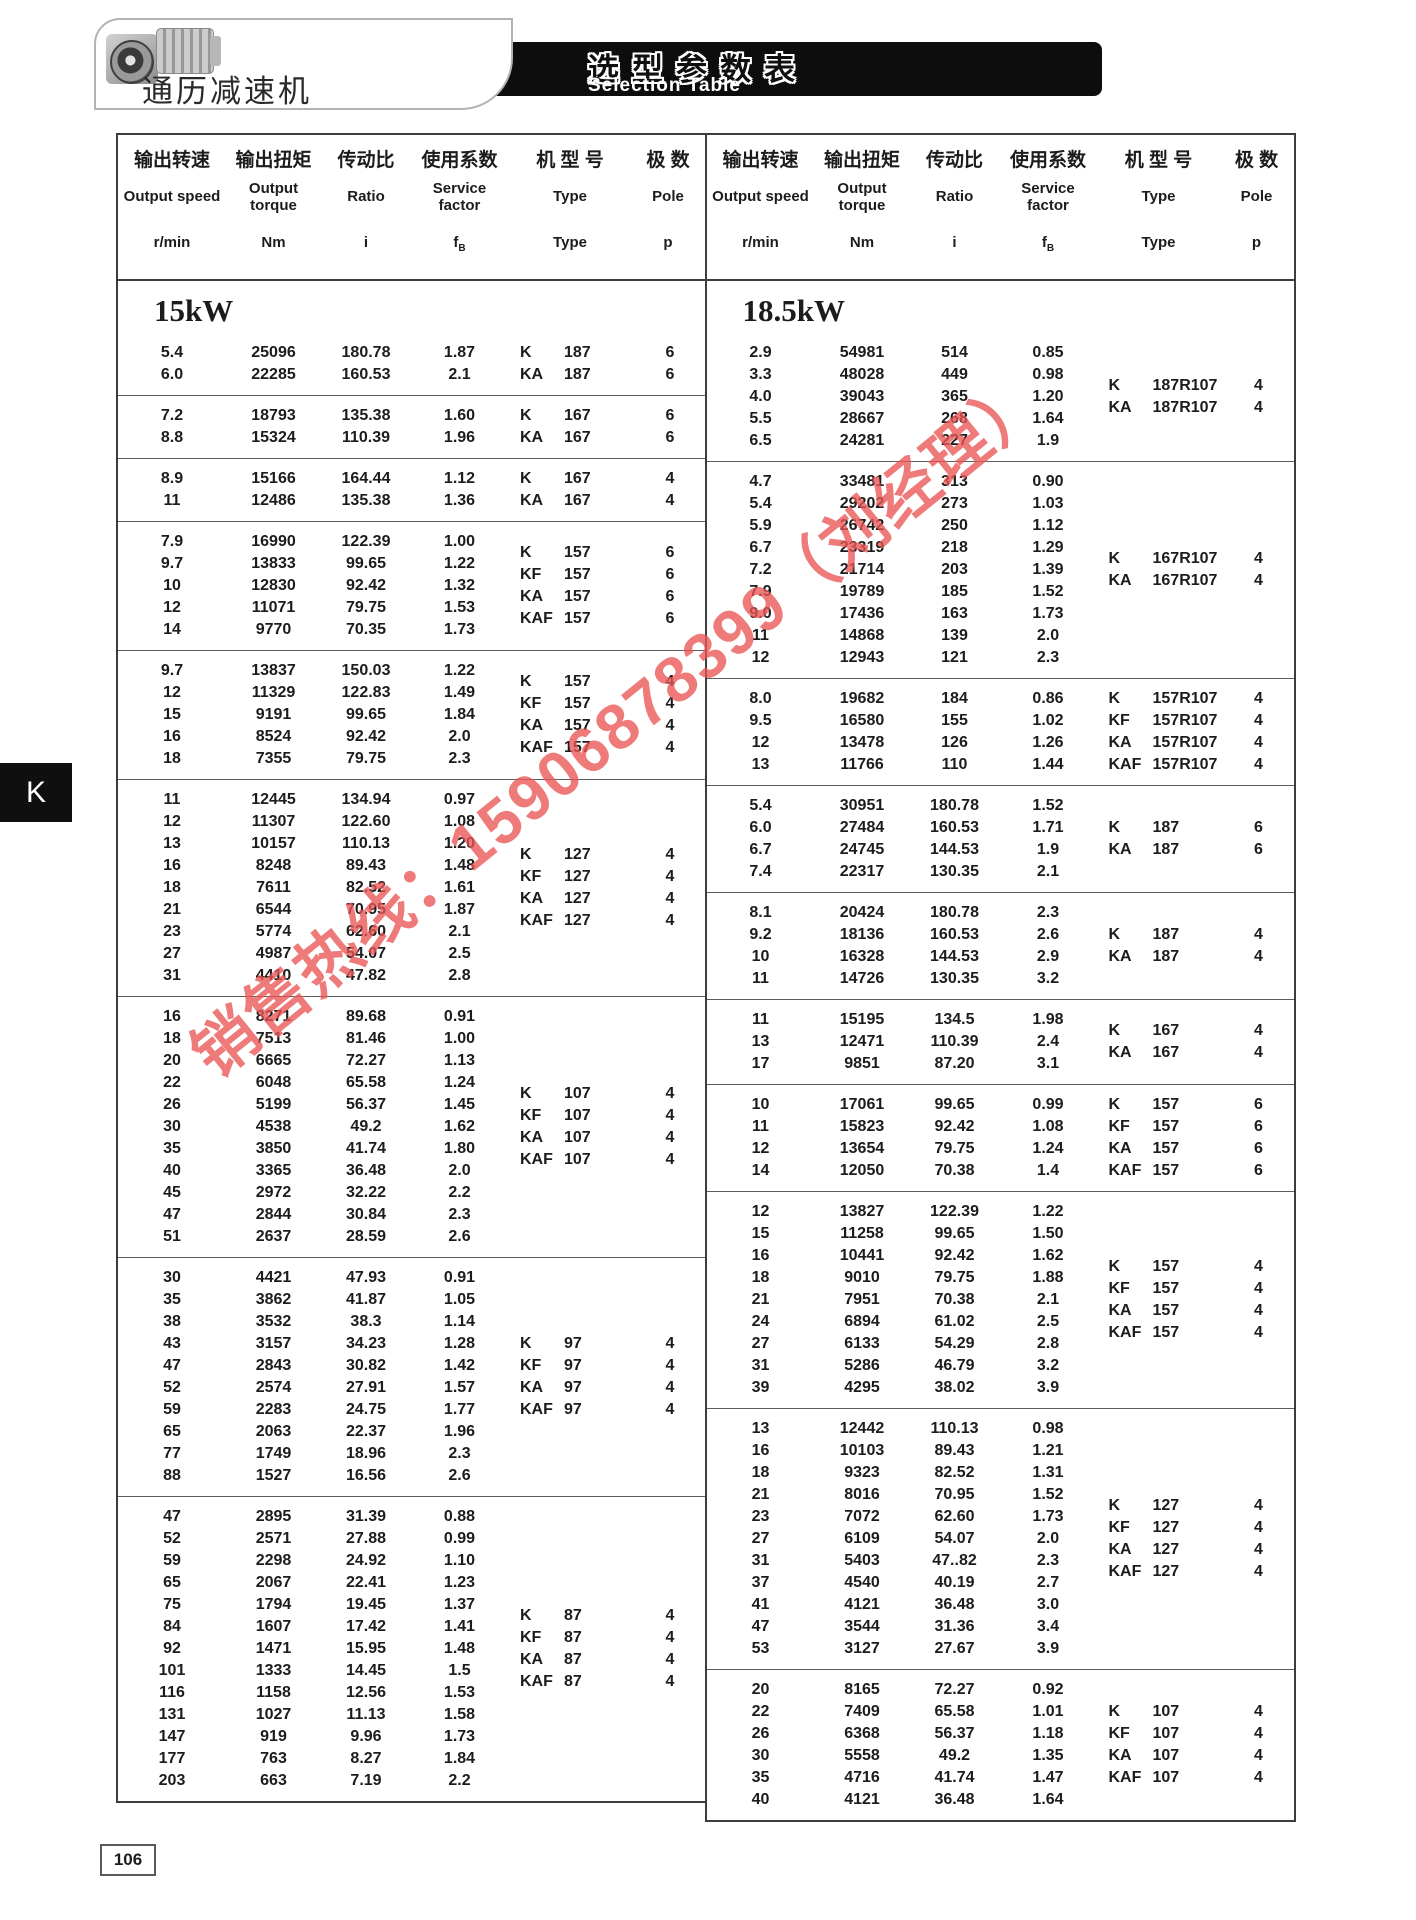  Describe the element at coordinates (760, 525) in the screenshot. I see `speed-value: 5.9` at that location.